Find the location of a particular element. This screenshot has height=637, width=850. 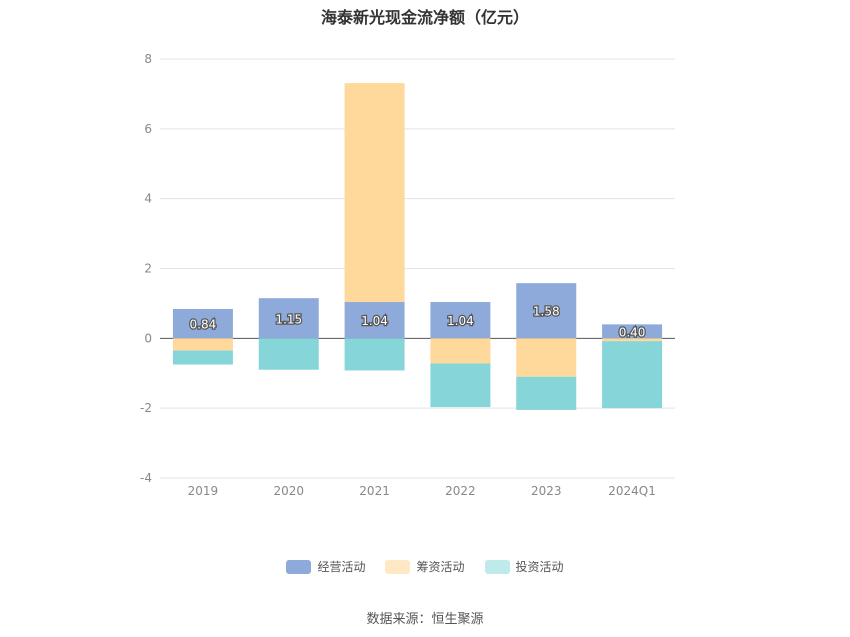

data-label: 1.15 is located at coordinates (288, 319).